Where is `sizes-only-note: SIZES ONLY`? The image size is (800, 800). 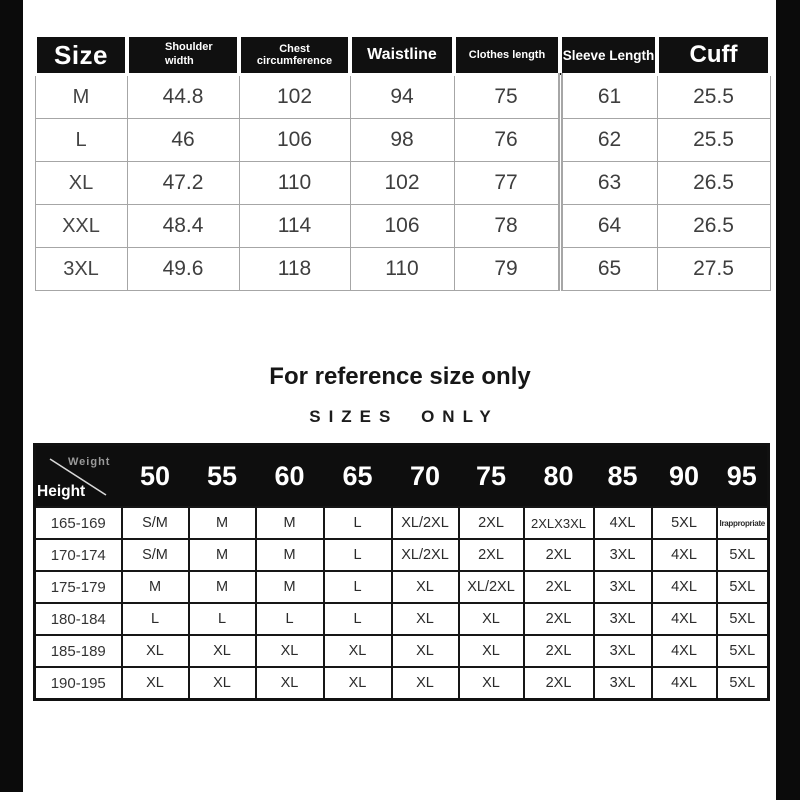
sizes-only-note: SIZES ONLY is located at coordinates (404, 416).